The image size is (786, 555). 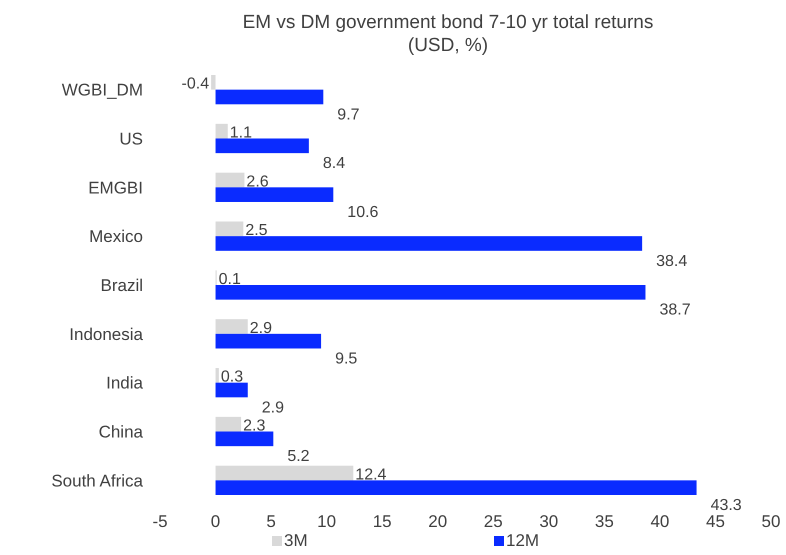 I want to click on data-label: 9.5, so click(x=346, y=359).